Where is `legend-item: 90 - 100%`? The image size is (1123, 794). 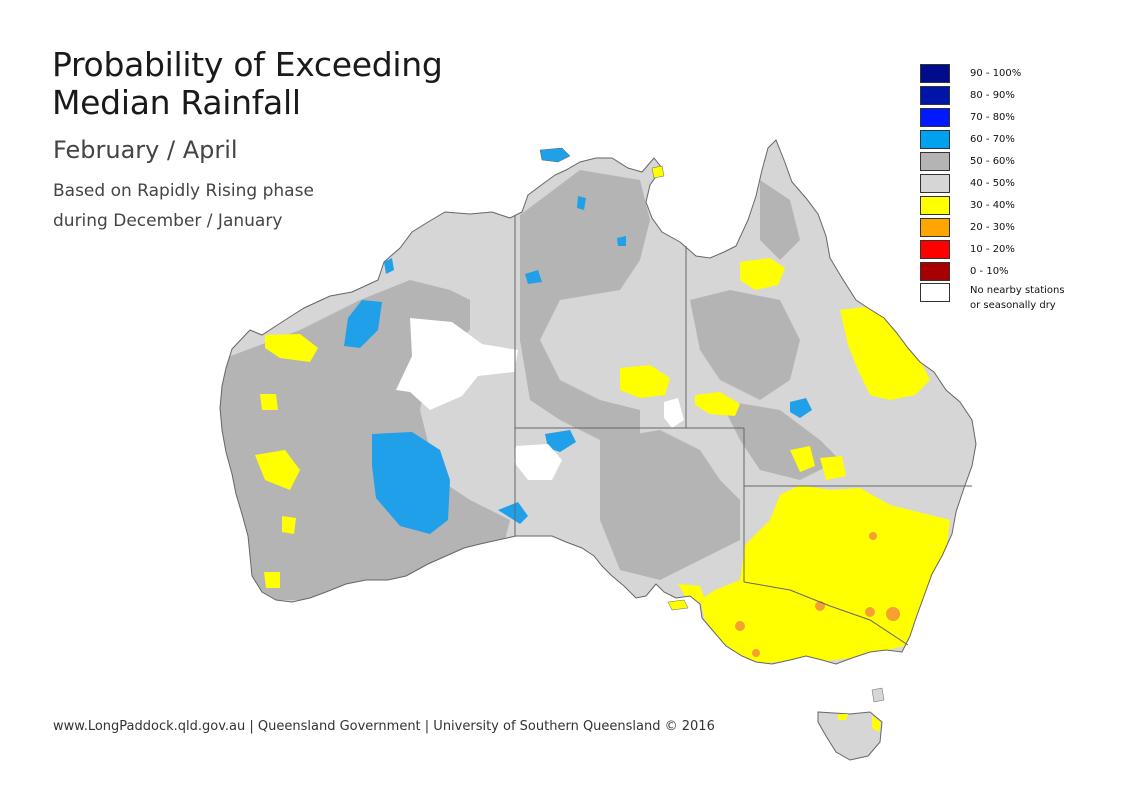 legend-item: 90 - 100% is located at coordinates (992, 73).